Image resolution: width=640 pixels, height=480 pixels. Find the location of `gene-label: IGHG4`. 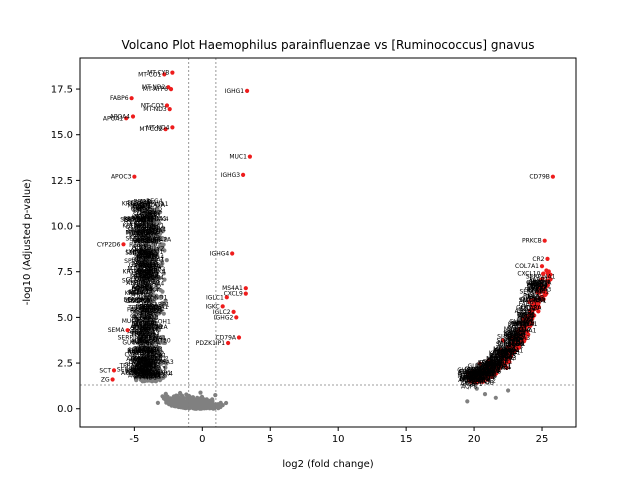

gene-label: IGHG4 is located at coordinates (220, 254).